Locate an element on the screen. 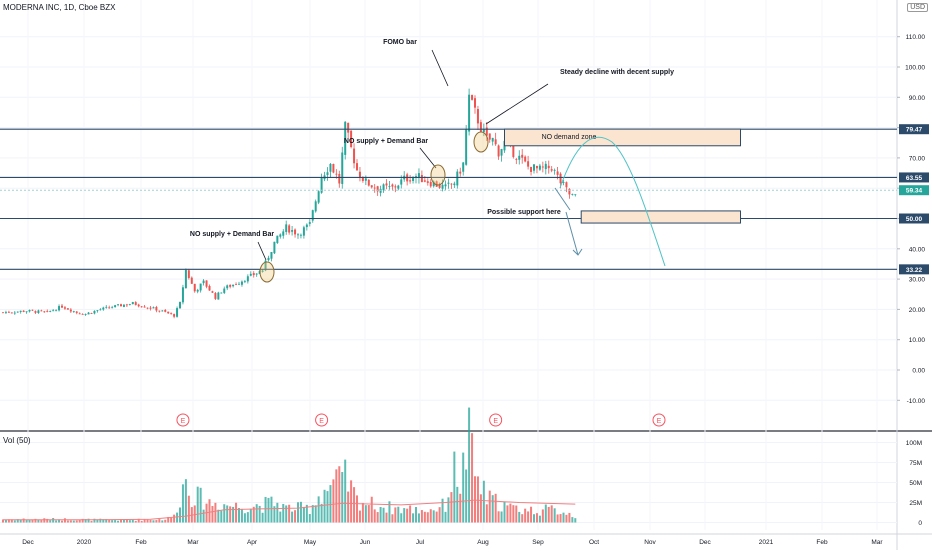 The height and width of the screenshot is (555, 932). level-price-tag is located at coordinates (914, 177).